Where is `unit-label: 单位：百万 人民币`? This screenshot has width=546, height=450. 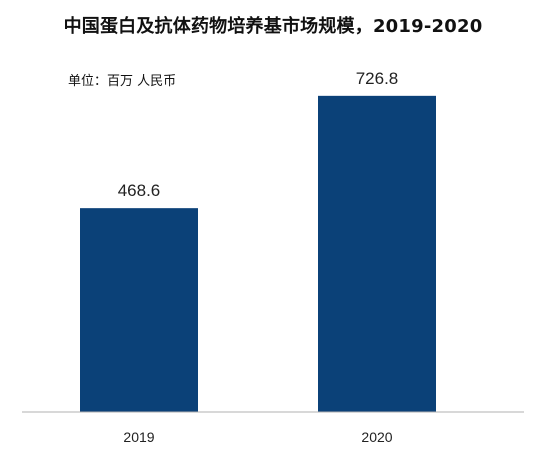
unit-label: 单位：百万 人民币 is located at coordinates (122, 81).